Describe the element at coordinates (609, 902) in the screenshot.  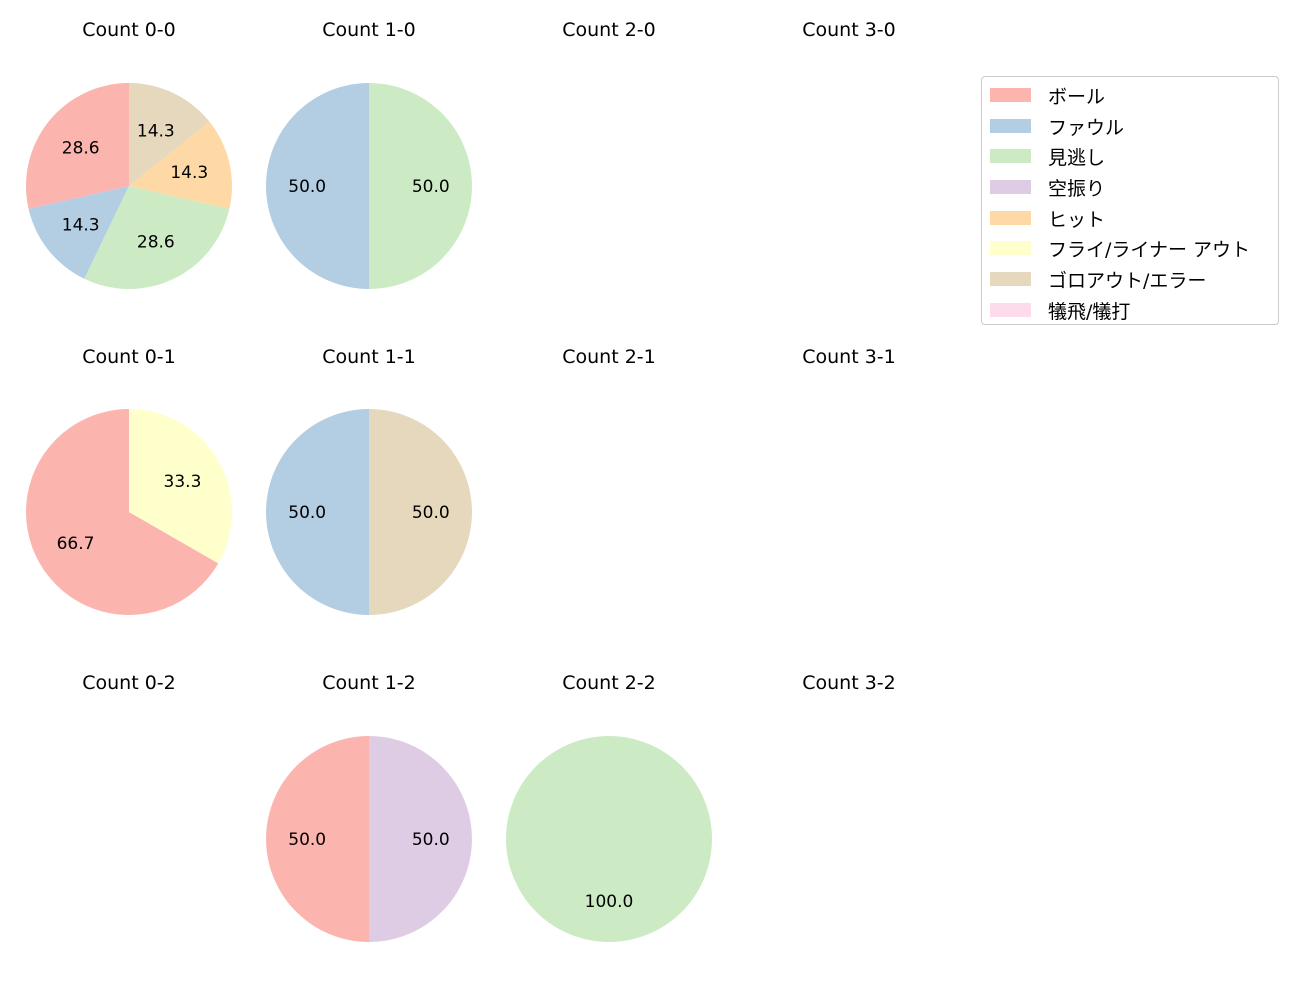
I see `slice-label: 100.0` at that location.